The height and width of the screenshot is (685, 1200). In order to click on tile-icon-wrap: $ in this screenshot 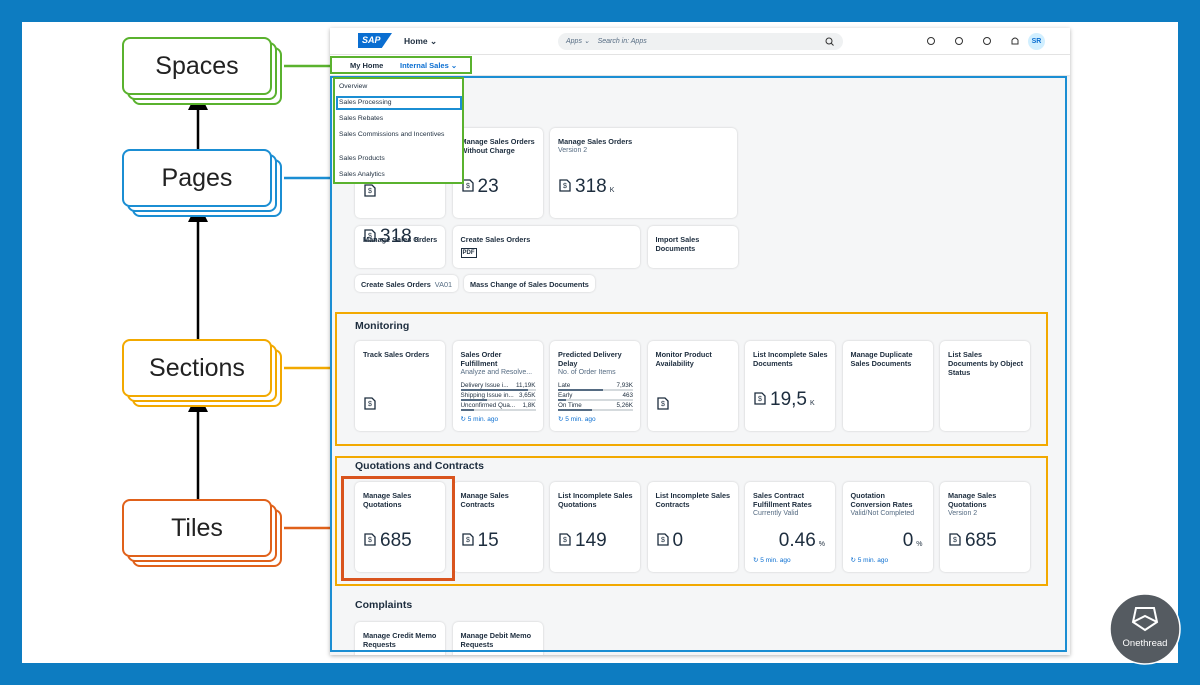, I will do `click(664, 405)`.